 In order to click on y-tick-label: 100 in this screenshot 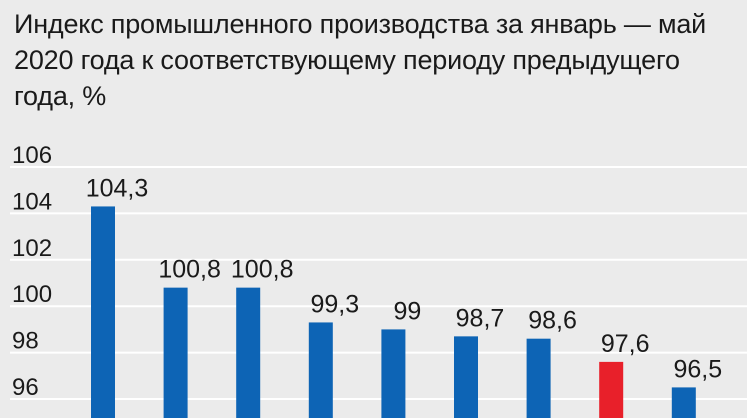, I will do `click(32, 294)`.